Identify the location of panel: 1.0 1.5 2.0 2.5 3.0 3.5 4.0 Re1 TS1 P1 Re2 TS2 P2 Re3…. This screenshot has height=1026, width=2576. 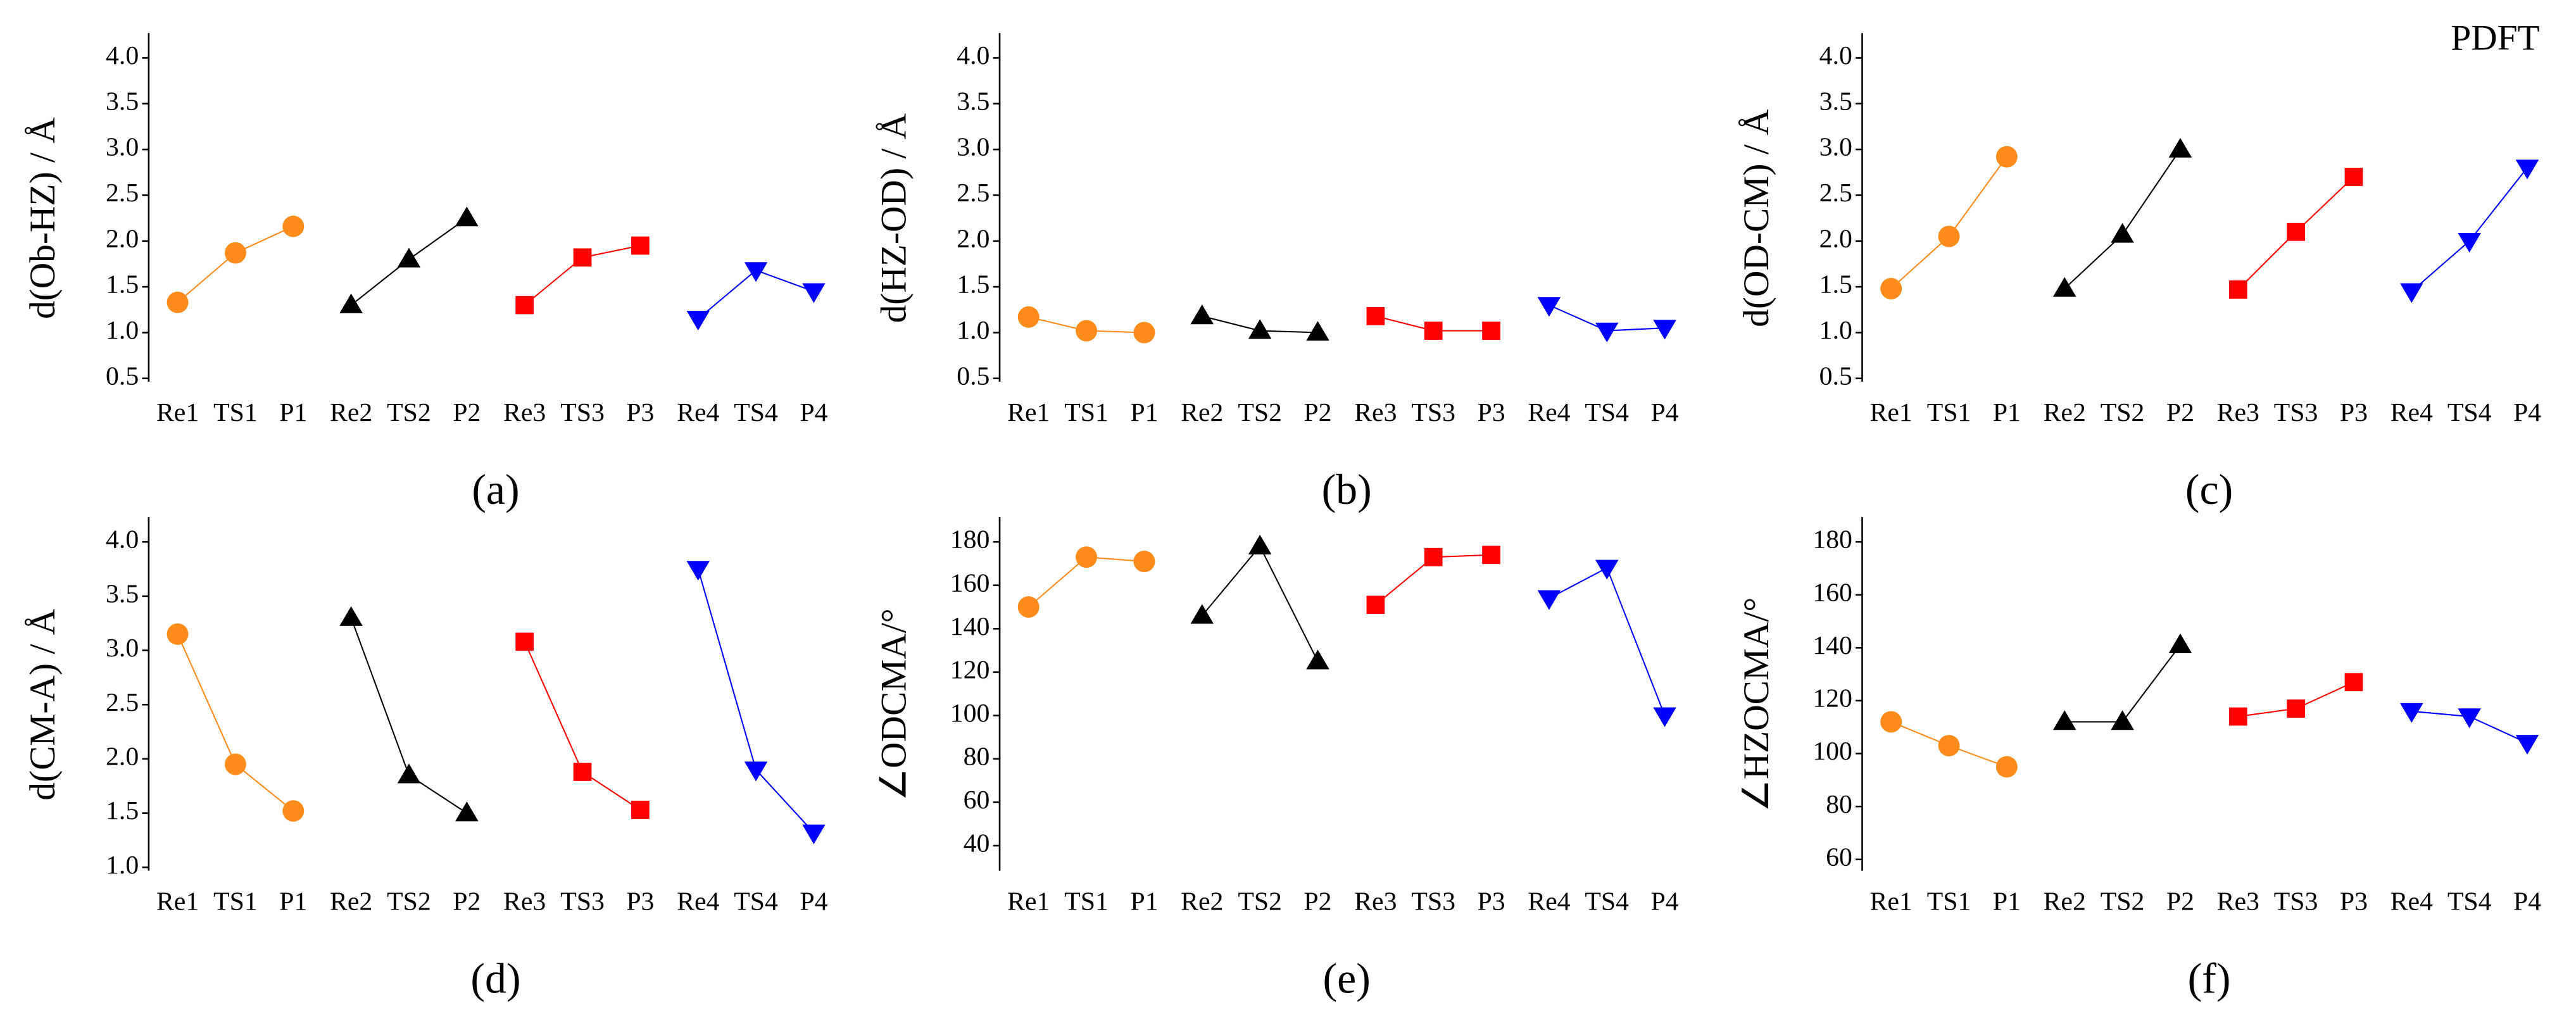
(425, 760).